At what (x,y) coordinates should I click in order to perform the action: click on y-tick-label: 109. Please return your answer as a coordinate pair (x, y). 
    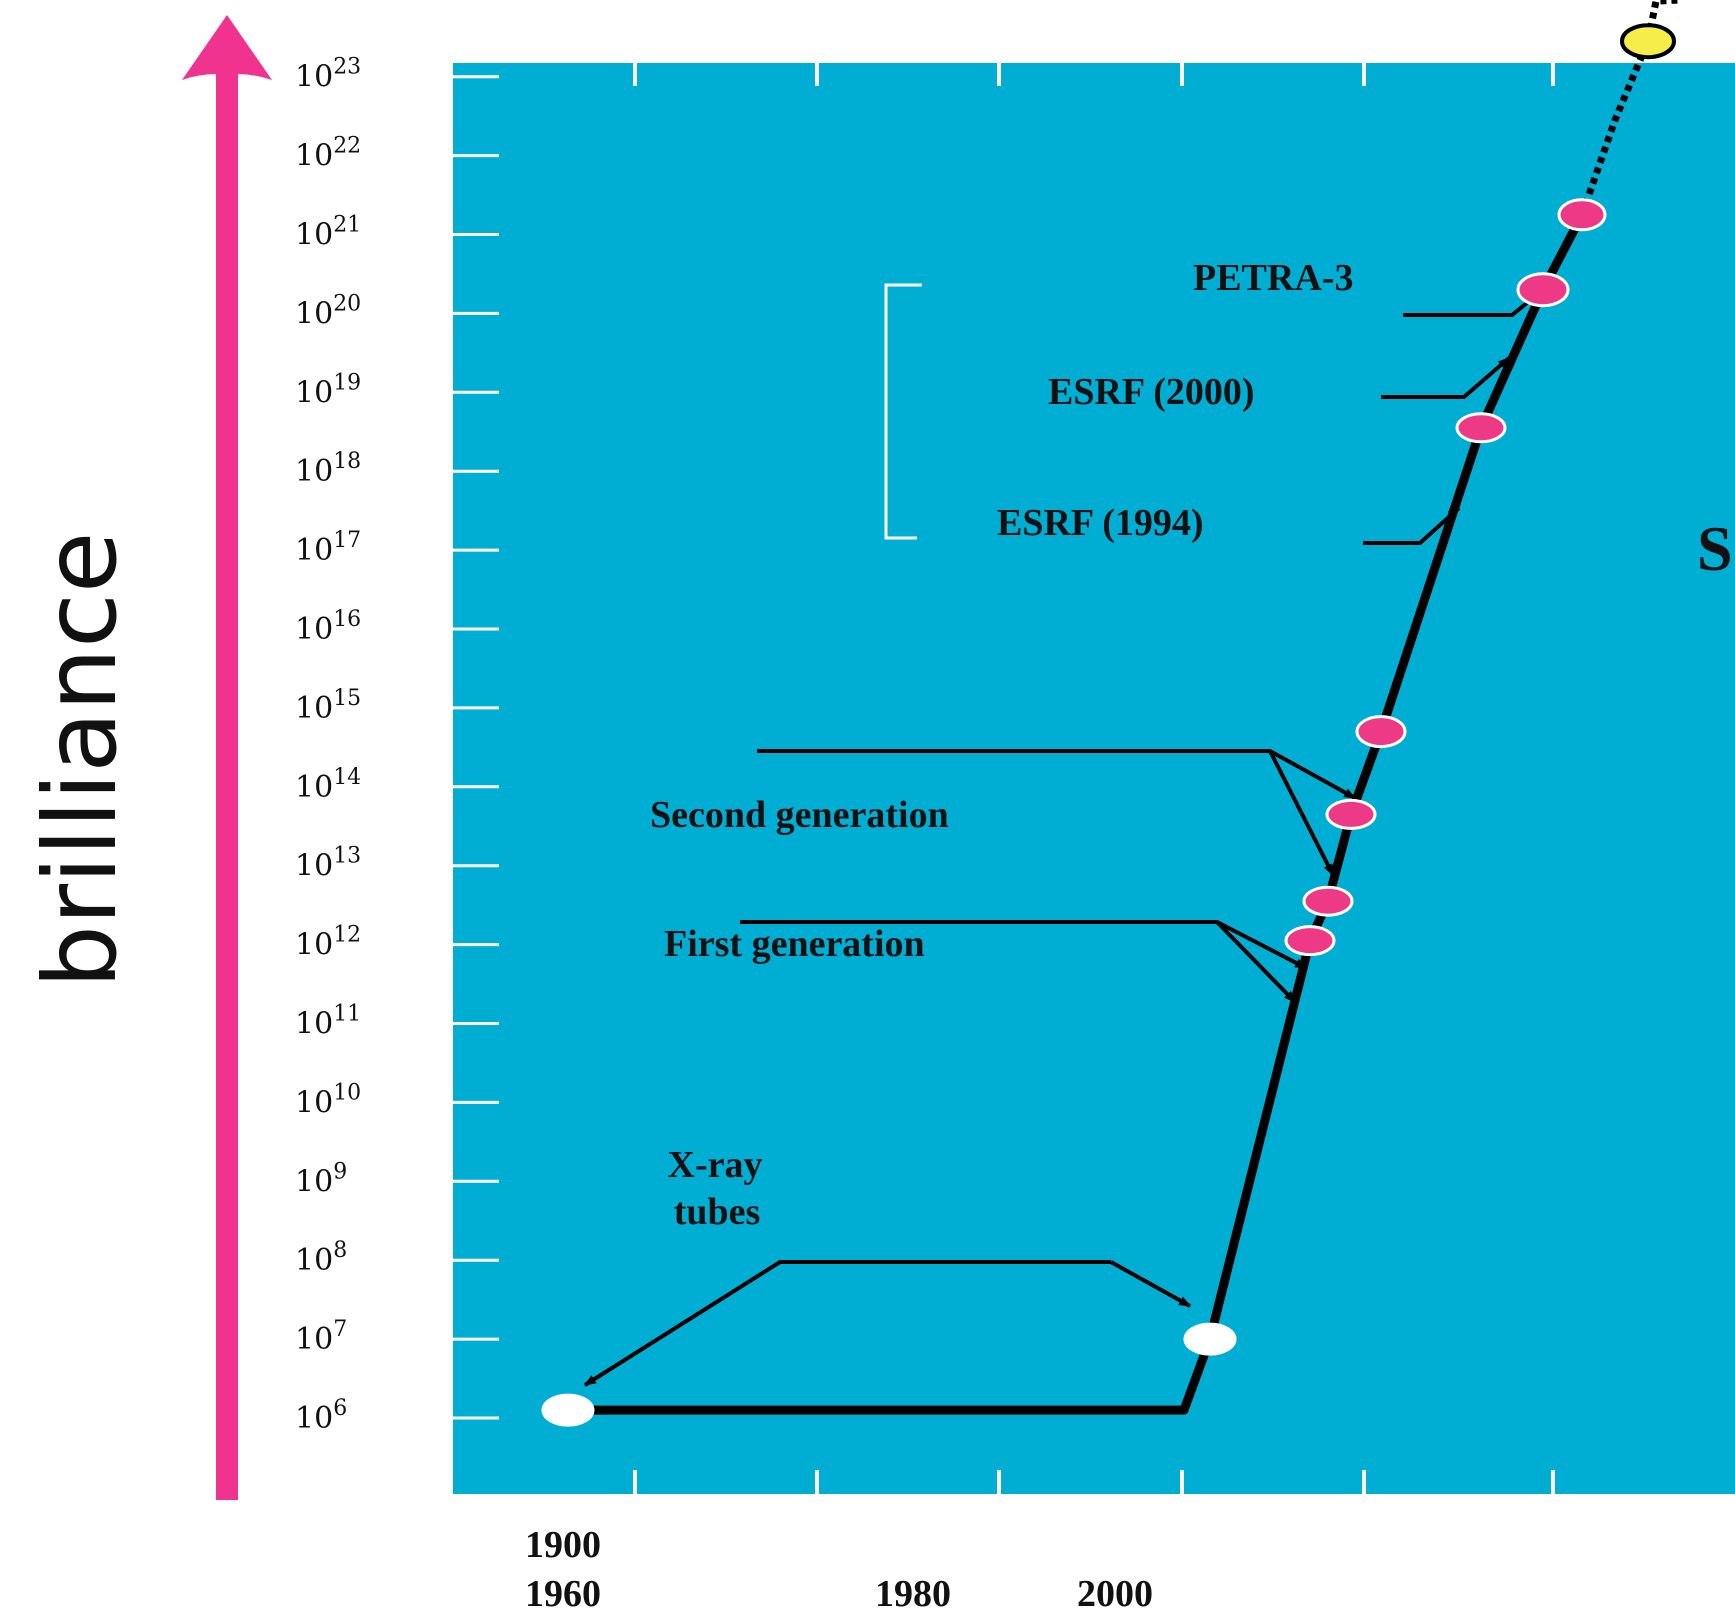
    Looking at the image, I should click on (321, 1179).